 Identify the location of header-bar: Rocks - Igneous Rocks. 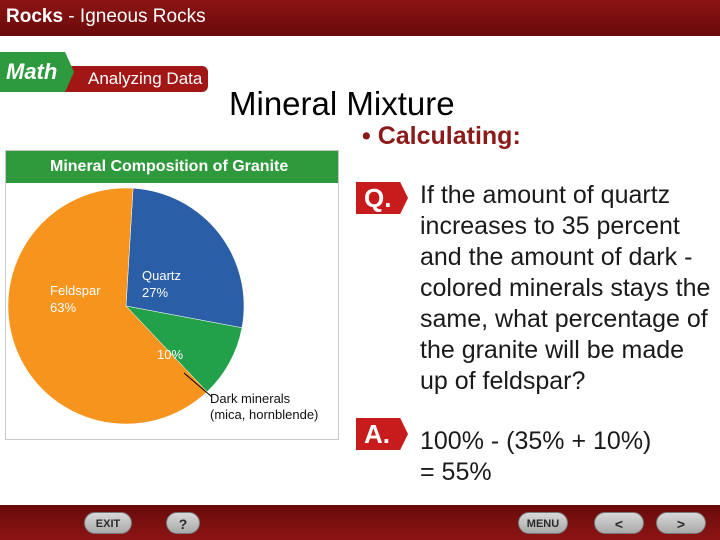
(360, 18).